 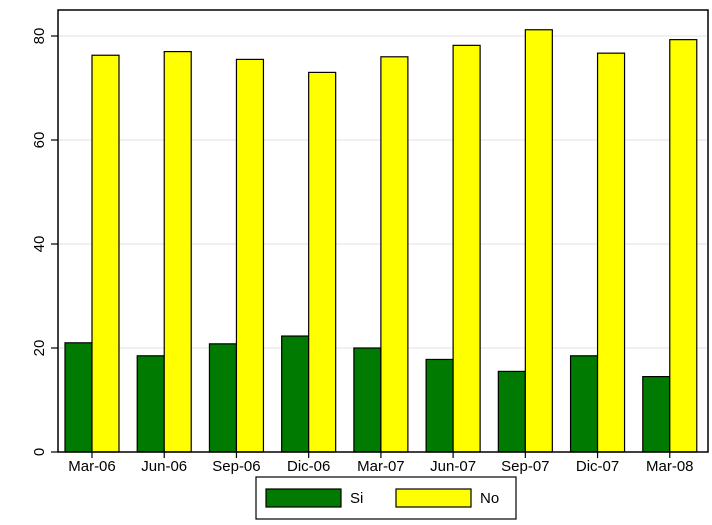 What do you see at coordinates (39, 348) in the screenshot?
I see `y-tick-label: 20` at bounding box center [39, 348].